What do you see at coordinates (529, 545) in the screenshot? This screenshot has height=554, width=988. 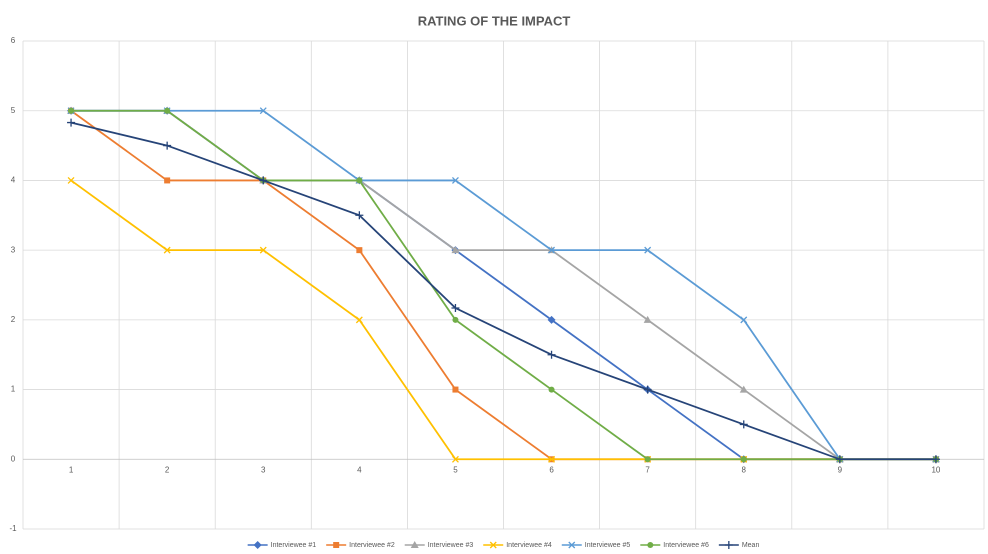 I see `legend-label: Interviewee #4` at bounding box center [529, 545].